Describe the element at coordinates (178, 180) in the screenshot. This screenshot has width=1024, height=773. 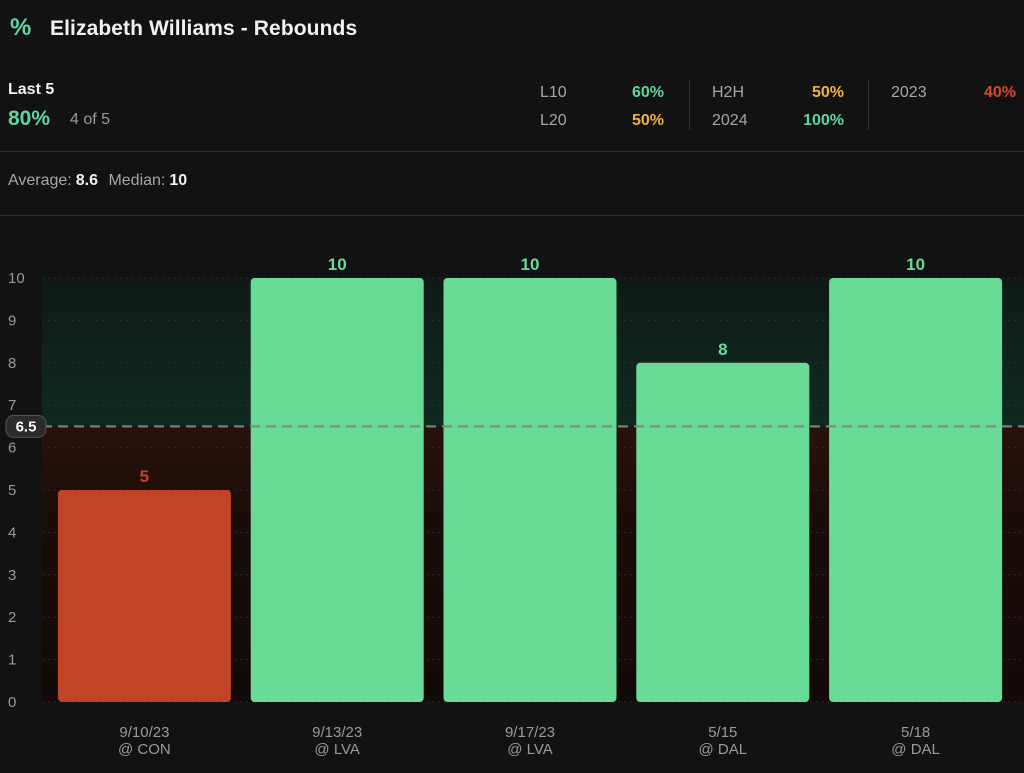
I see `median-value: 10` at that location.